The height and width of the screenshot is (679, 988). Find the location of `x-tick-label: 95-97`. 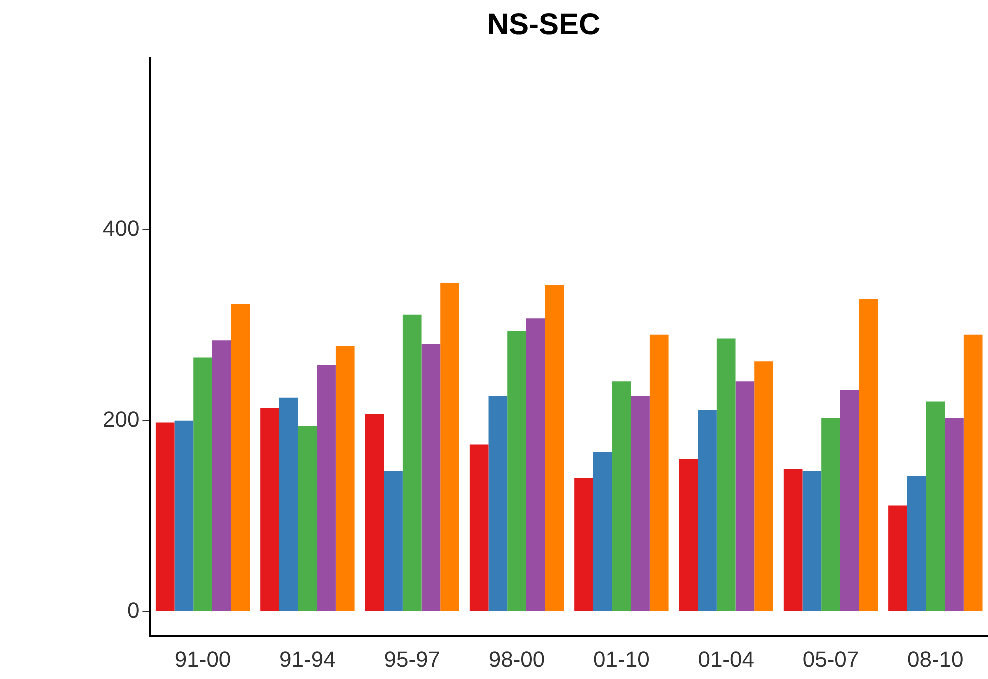

x-tick-label: 95-97 is located at coordinates (412, 659).